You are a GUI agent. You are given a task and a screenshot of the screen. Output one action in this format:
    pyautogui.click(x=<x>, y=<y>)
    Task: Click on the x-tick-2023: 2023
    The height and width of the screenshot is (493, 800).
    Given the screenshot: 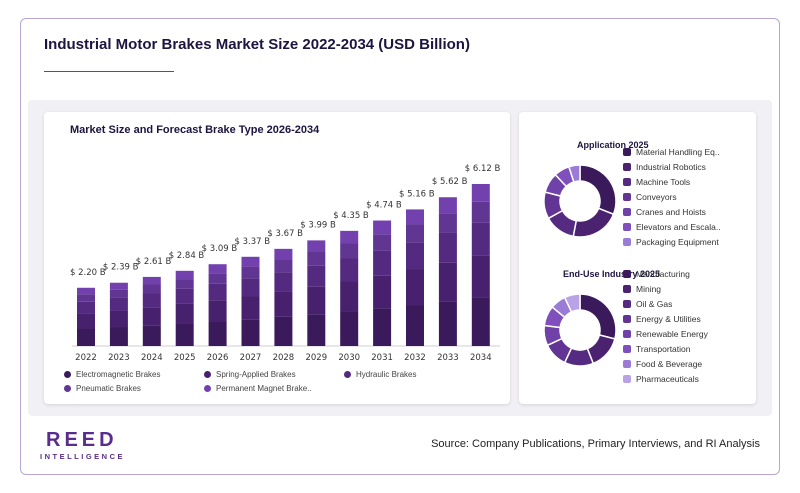 What is the action you would take?
    pyautogui.click(x=119, y=357)
    